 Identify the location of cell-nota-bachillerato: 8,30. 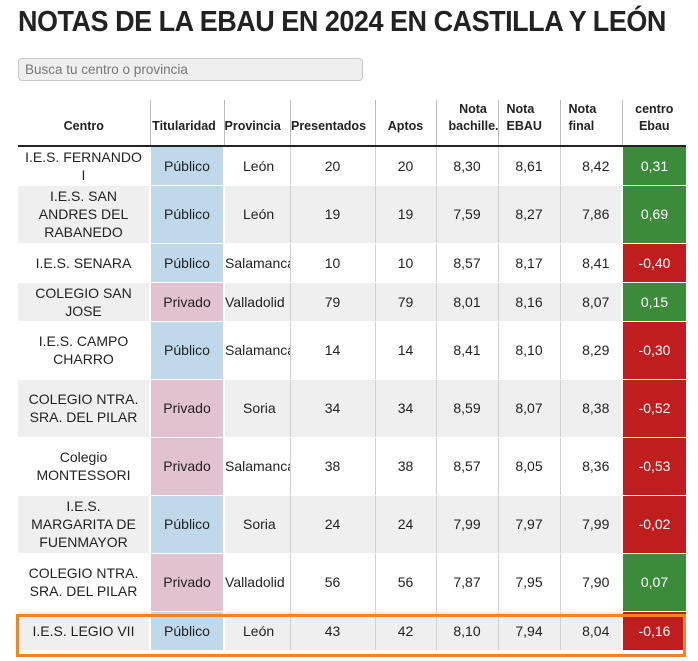
(466, 166).